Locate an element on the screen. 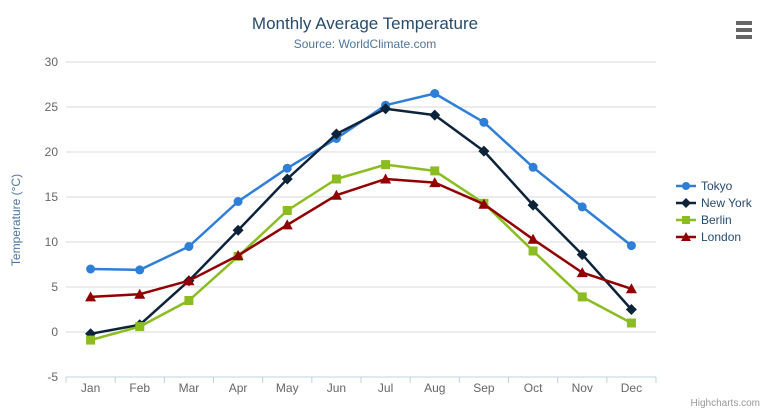  context-menu-button is located at coordinates (744, 30).